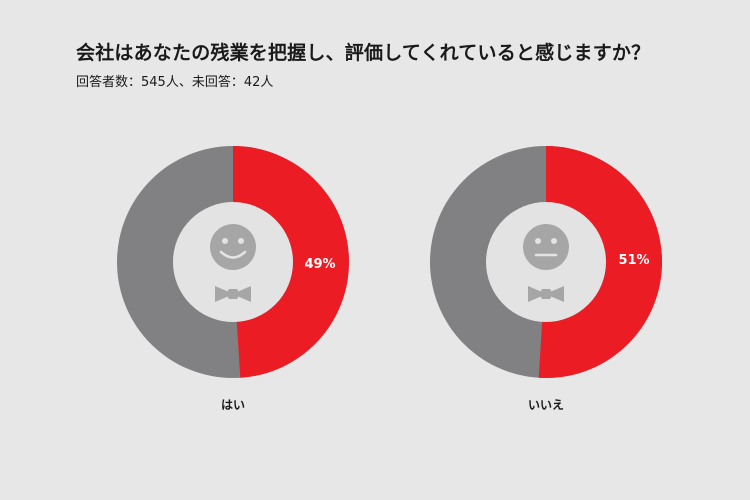 The image size is (750, 500). What do you see at coordinates (319, 264) in the screenshot?
I see `slice-value-label-yes: 49%` at bounding box center [319, 264].